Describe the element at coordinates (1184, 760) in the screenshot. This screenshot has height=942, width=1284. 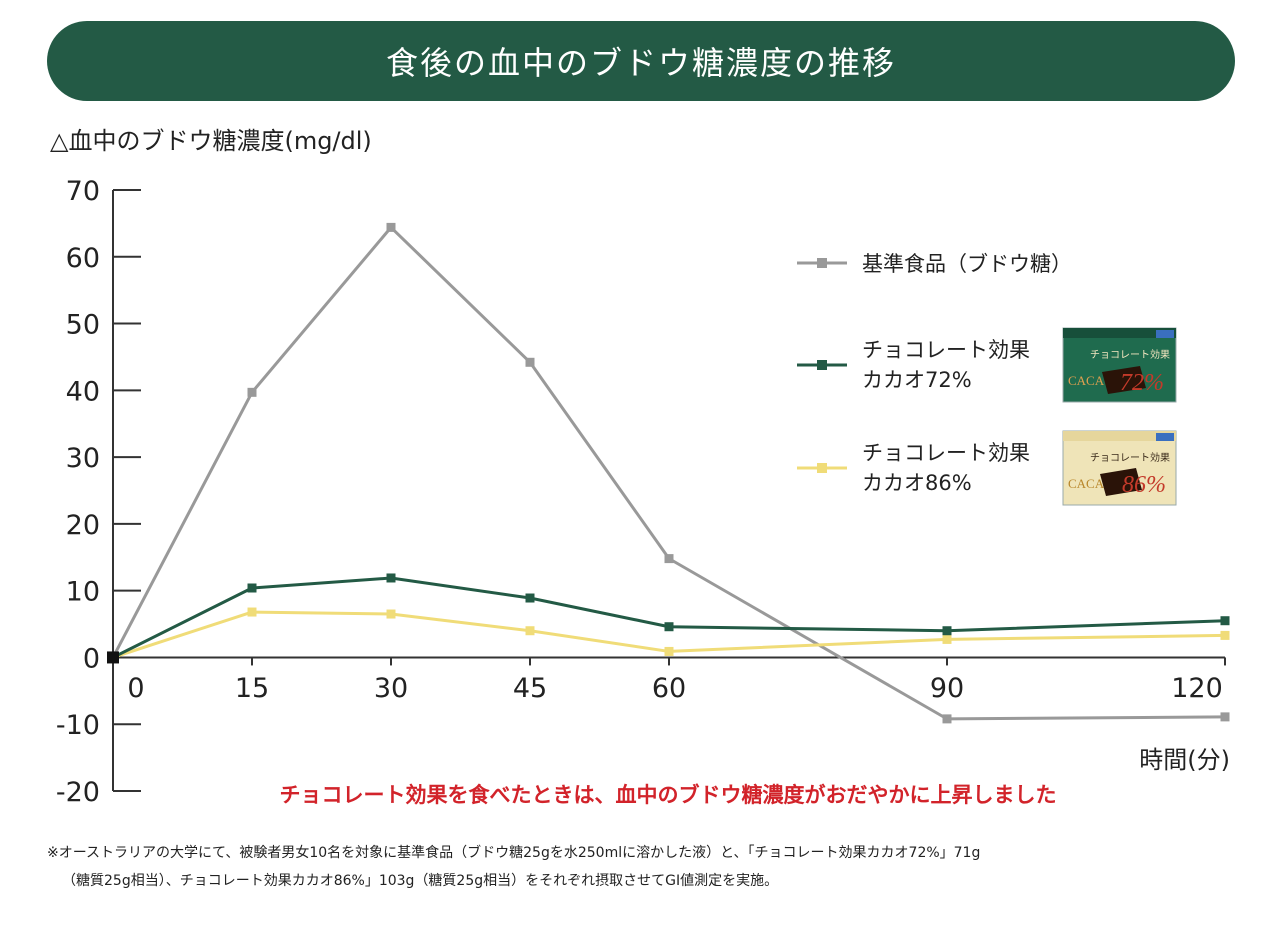
I see `x-axis-label: 時間(分)` at that location.